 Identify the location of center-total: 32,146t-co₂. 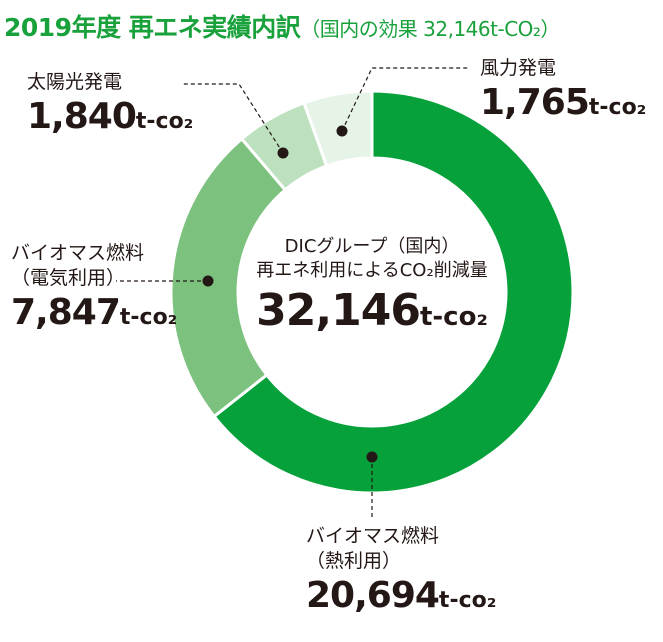
(372, 314).